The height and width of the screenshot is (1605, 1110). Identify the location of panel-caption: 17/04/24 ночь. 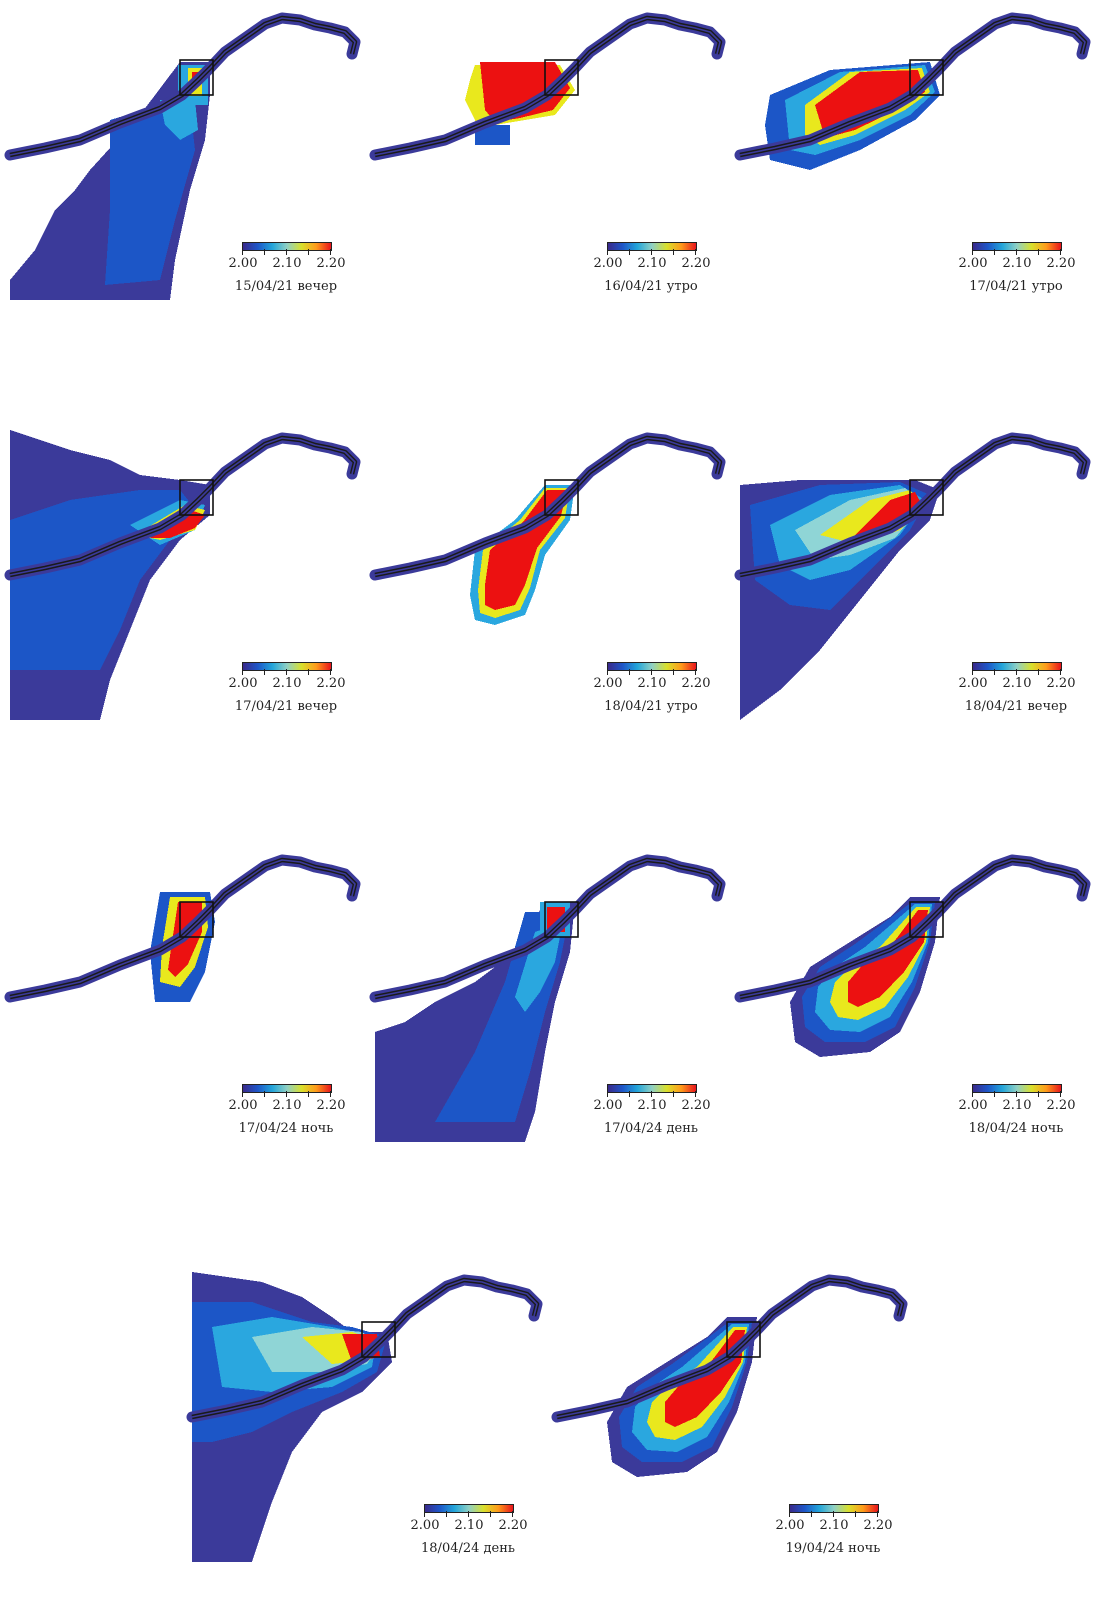
(286, 1128).